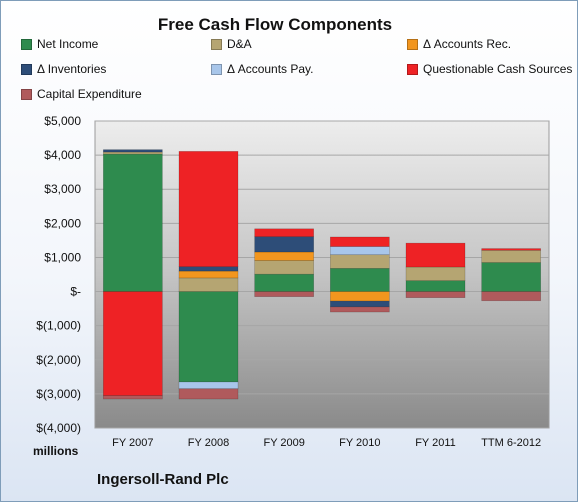  I want to click on y-tick-label: $(2,000), so click(58, 360).